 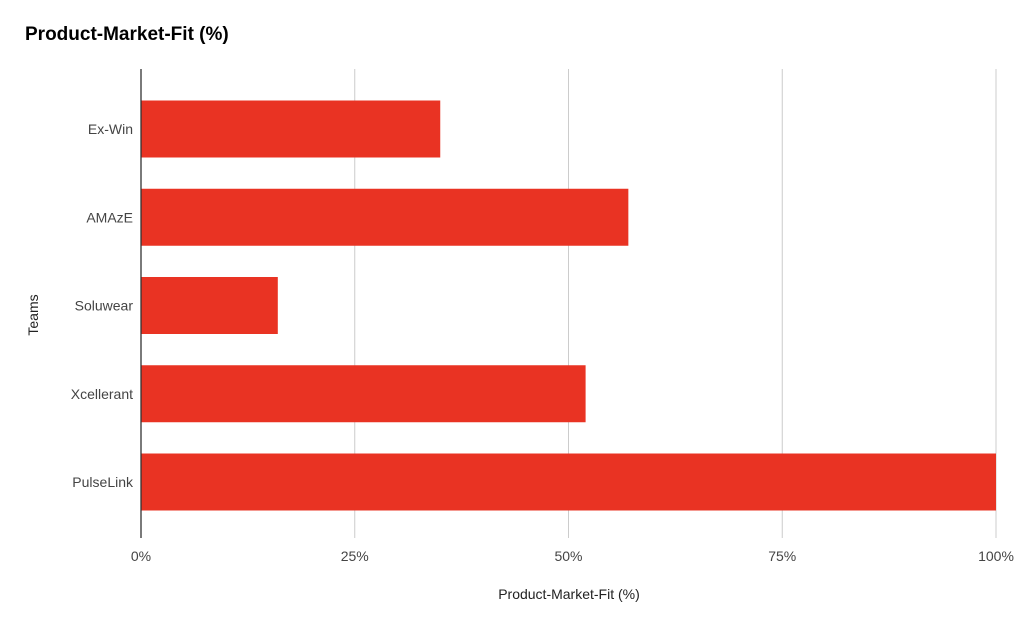 I want to click on y-tick-label: Ex-Win, so click(x=110, y=129).